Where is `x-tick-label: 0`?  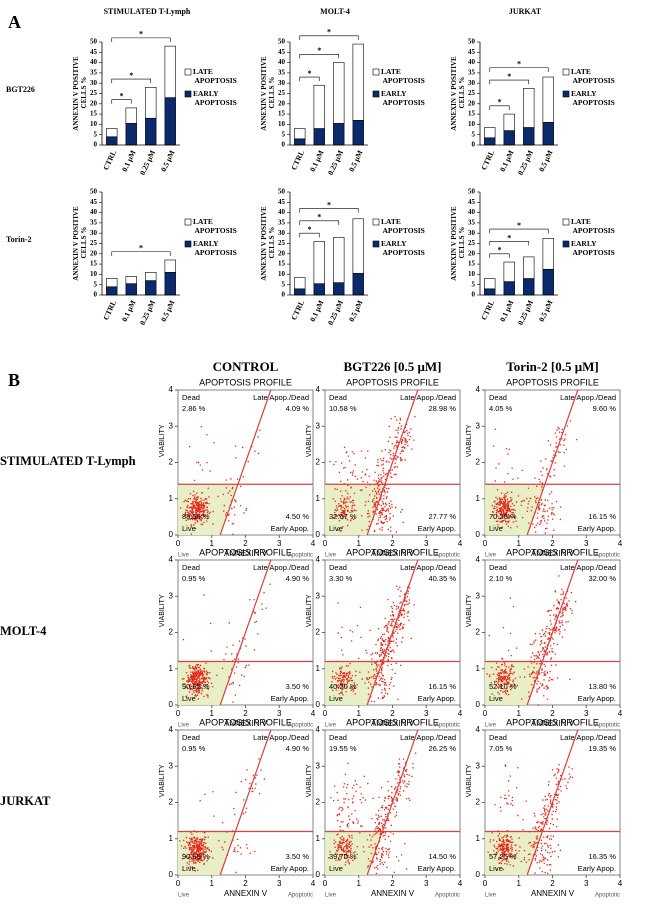 x-tick-label: 0 is located at coordinates (178, 883).